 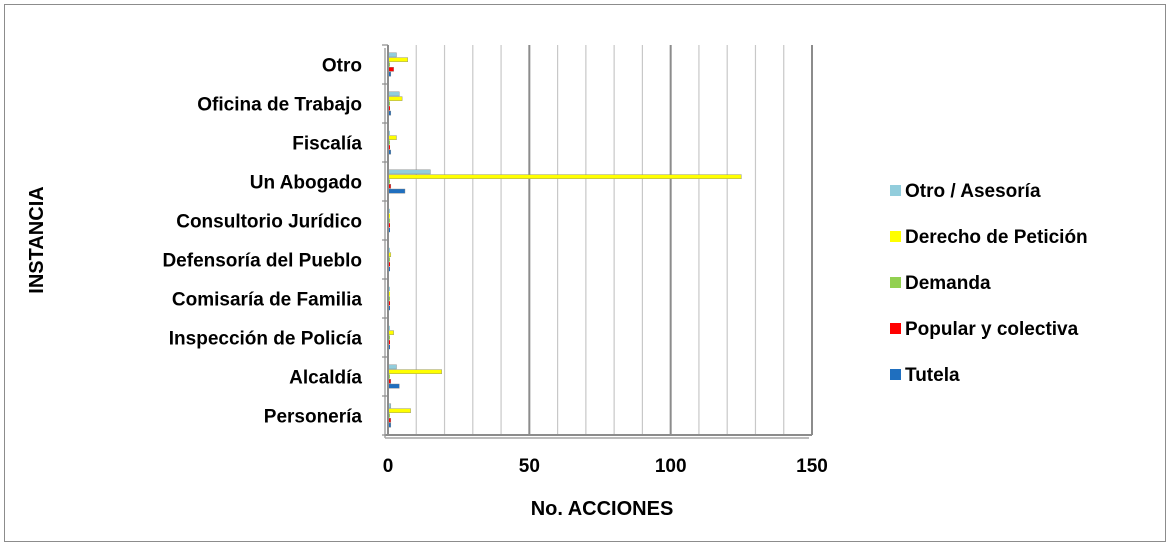 What do you see at coordinates (269, 222) in the screenshot?
I see `category-label: Consultorio Jurídico` at bounding box center [269, 222].